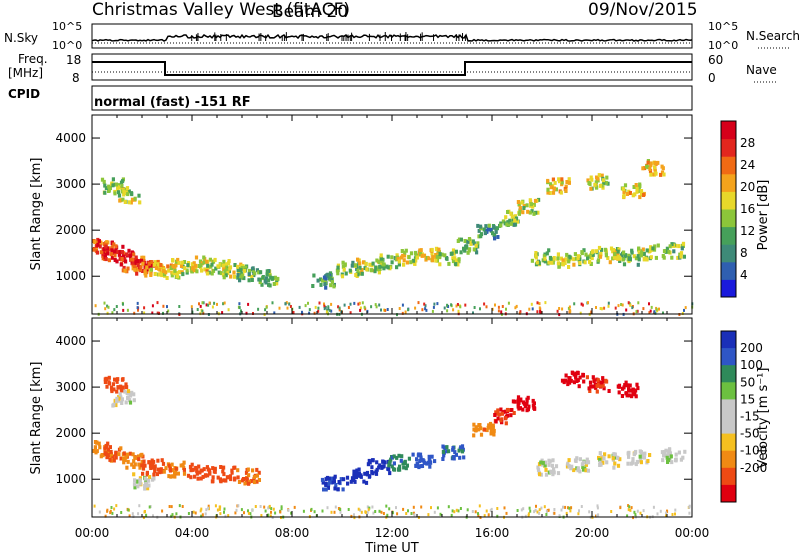 Image resolution: width=800 pixels, height=554 pixels. I want to click on freq-tick-top: 18, so click(73, 60).